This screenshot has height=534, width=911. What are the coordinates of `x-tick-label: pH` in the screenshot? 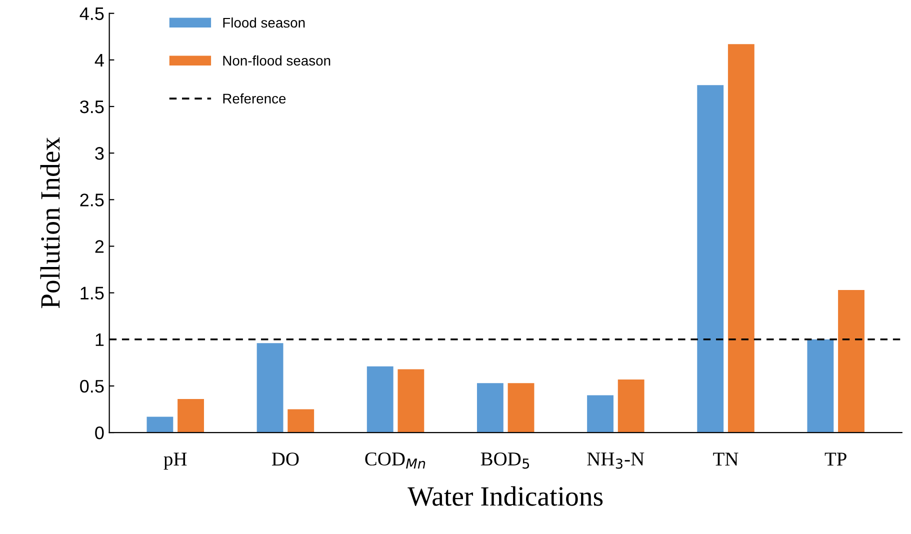 It's located at (175, 461).